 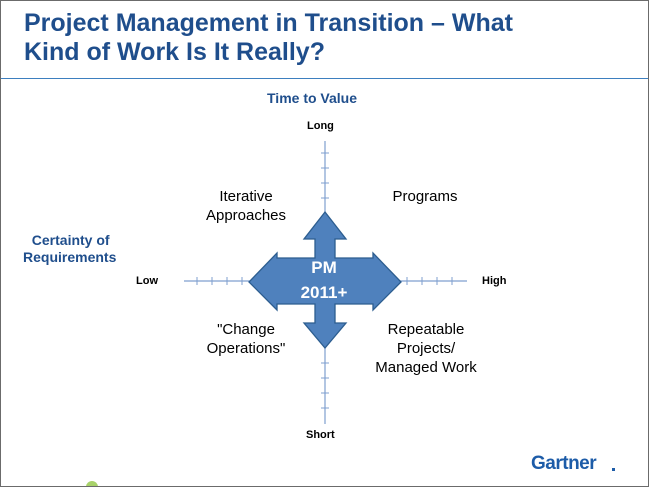 I want to click on gartner-logo-dot, so click(x=613, y=469).